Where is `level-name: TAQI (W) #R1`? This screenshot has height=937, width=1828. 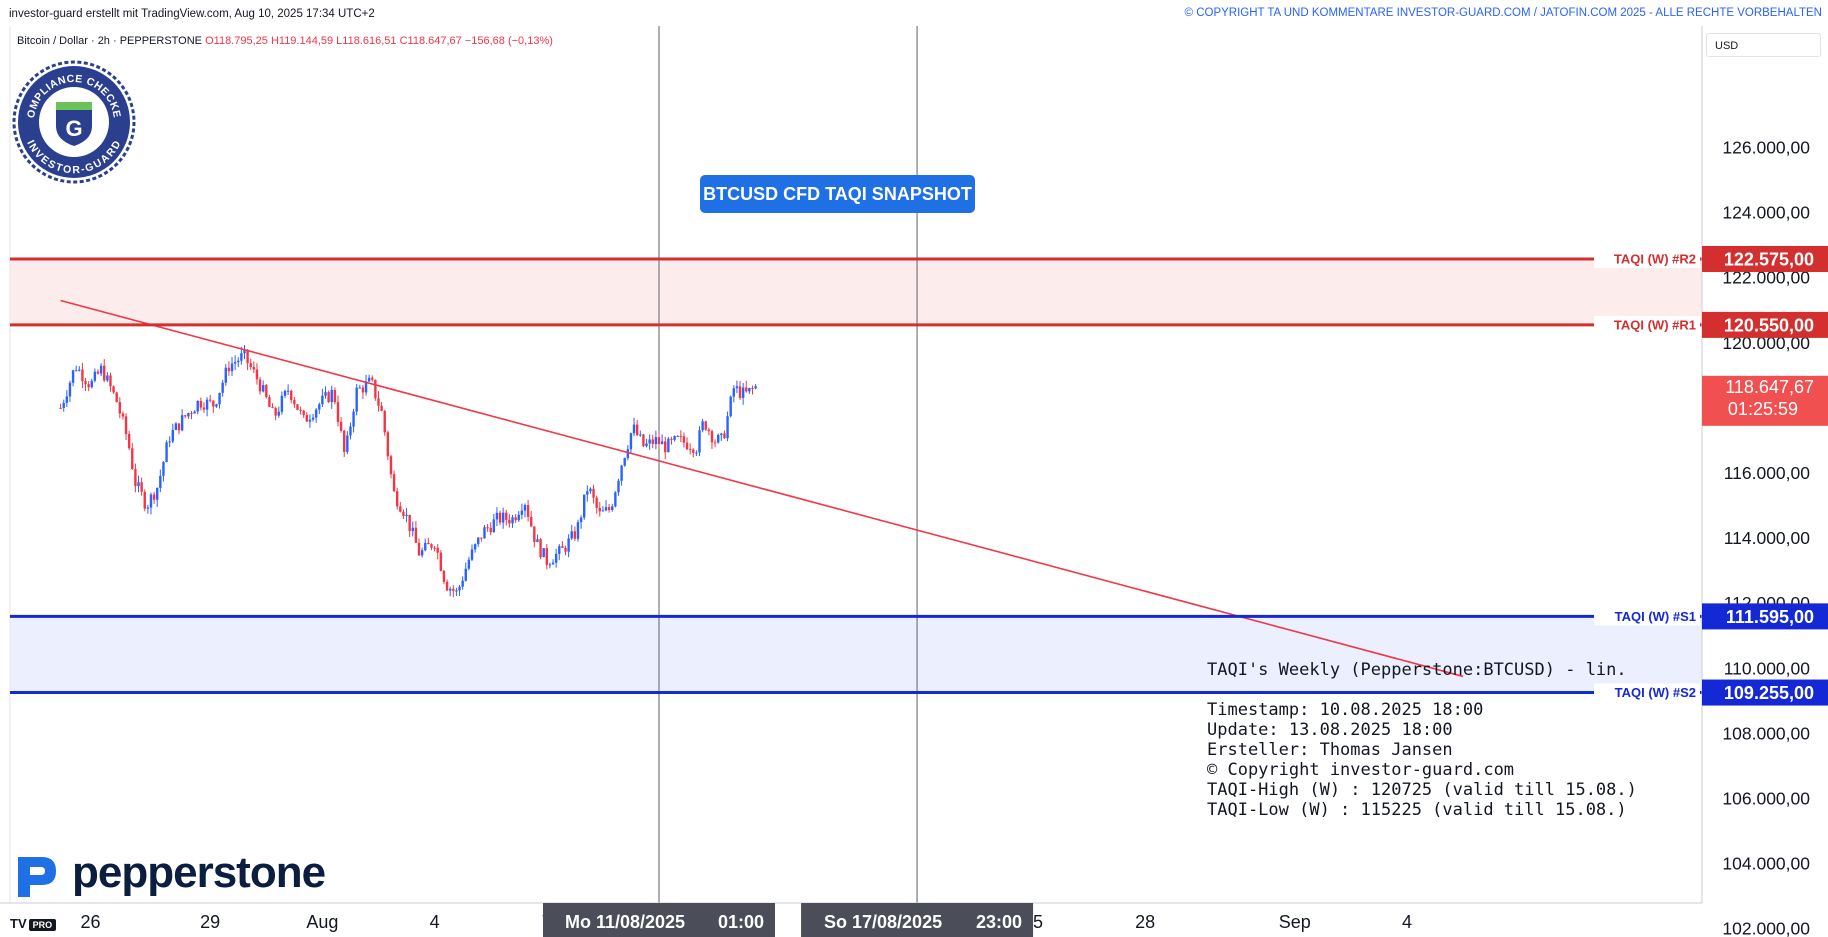
level-name: TAQI (W) #R1 is located at coordinates (1655, 324).